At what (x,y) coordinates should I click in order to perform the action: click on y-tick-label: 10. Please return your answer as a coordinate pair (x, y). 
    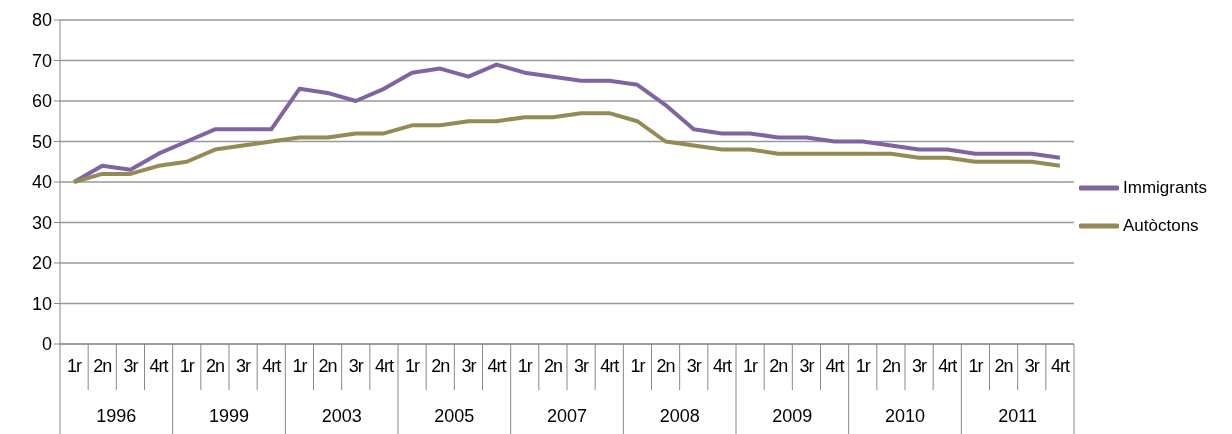
    Looking at the image, I should click on (41, 303).